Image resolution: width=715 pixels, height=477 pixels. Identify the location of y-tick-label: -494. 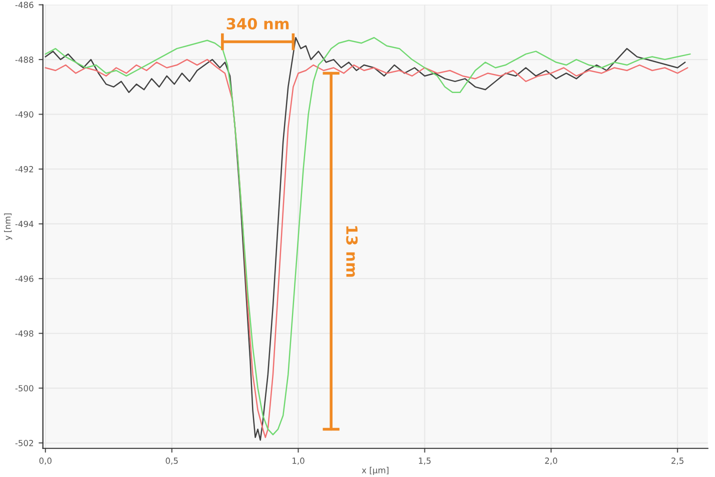
(24, 224).